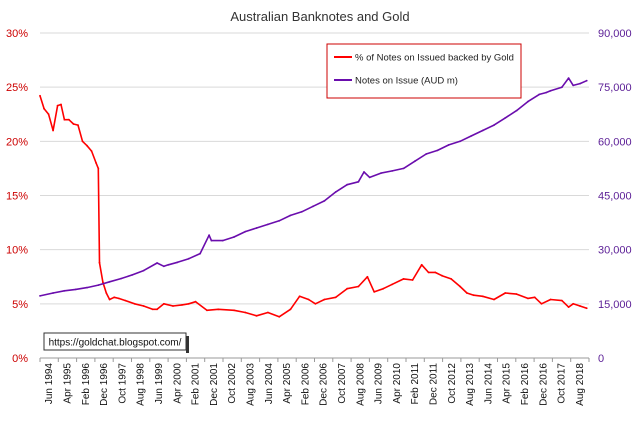  I want to click on x-tick-label: Feb 2016, so click(525, 384).